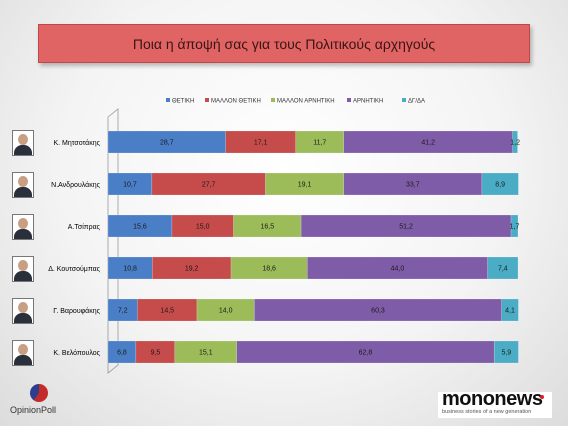 This screenshot has height=426, width=568. I want to click on category-label: Ν.Ανδρουλάκης, so click(75, 185).